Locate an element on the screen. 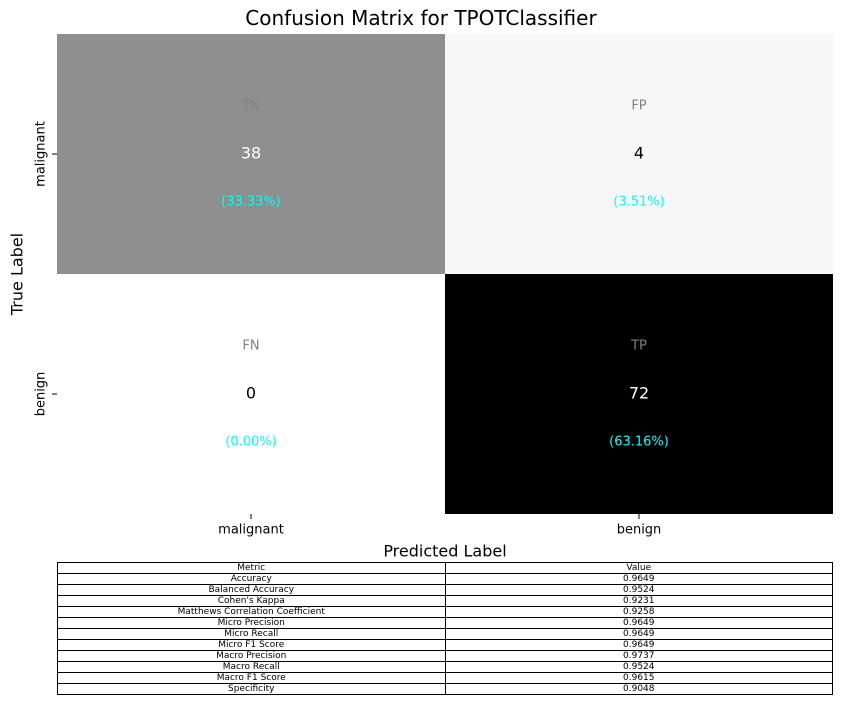  table-row: Macro Recall 0.9524 is located at coordinates (445, 667).